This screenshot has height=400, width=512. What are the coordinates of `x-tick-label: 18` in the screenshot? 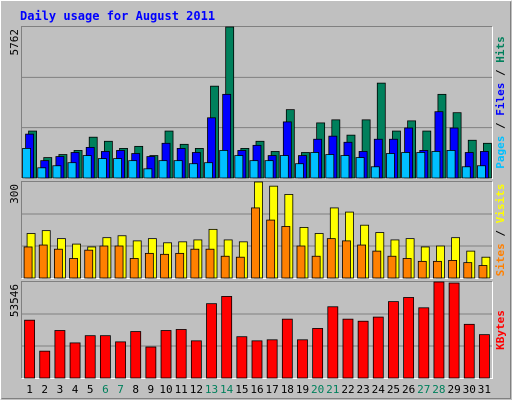 It's located at (287, 389).